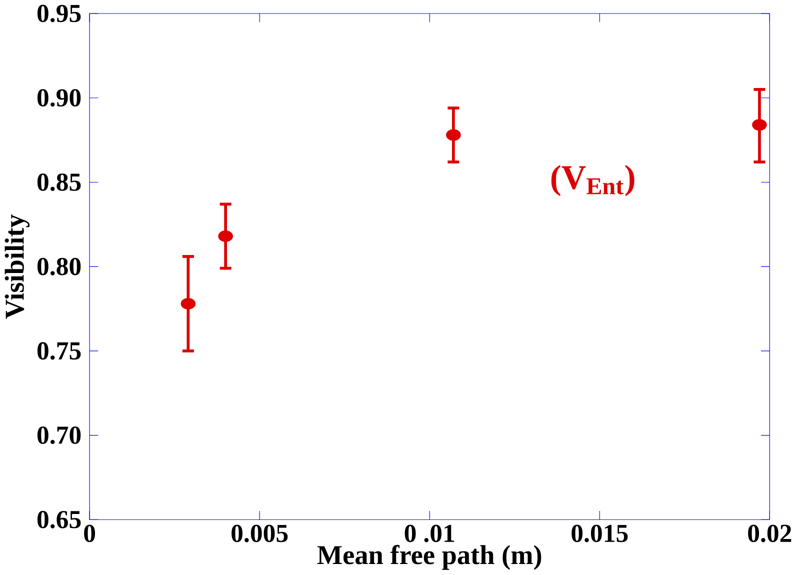  Describe the element at coordinates (59, 435) in the screenshot. I see `y-tick-label: 0.70` at that location.